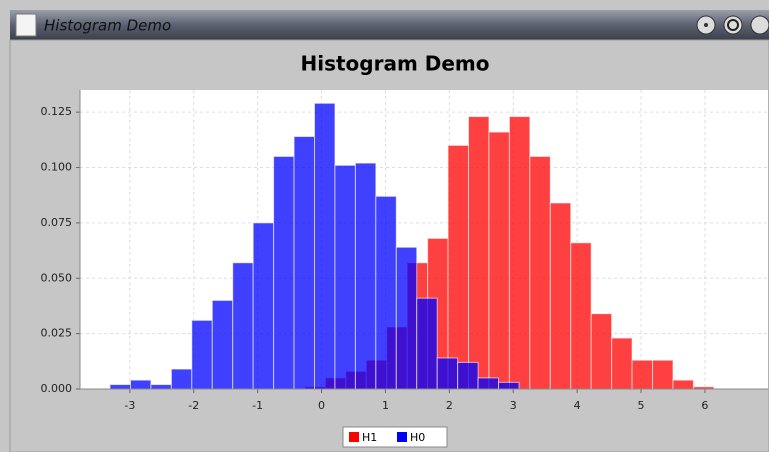 This screenshot has width=769, height=452. What do you see at coordinates (57, 333) in the screenshot?
I see `y-tick-label: 0.025` at bounding box center [57, 333].